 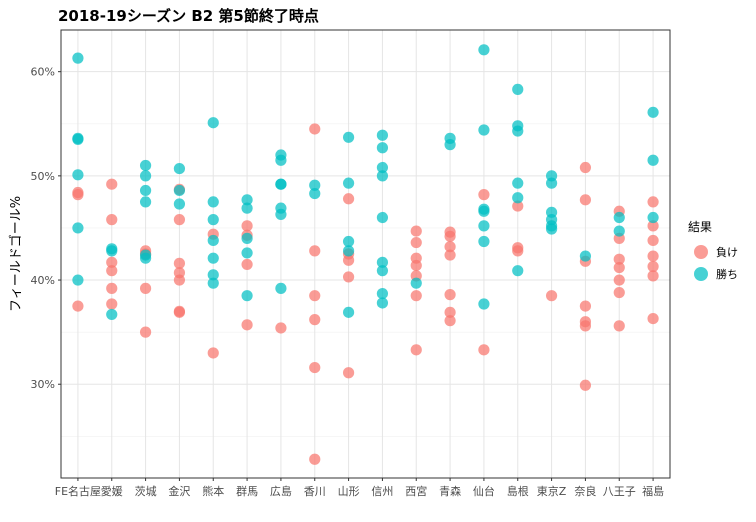 What do you see at coordinates (552, 491) in the screenshot?
I see `x-tick-label: 東京Z` at bounding box center [552, 491].